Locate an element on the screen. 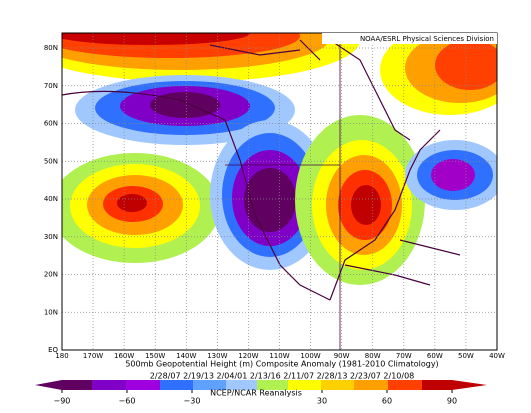  lon-label: 80W is located at coordinates (373, 356).